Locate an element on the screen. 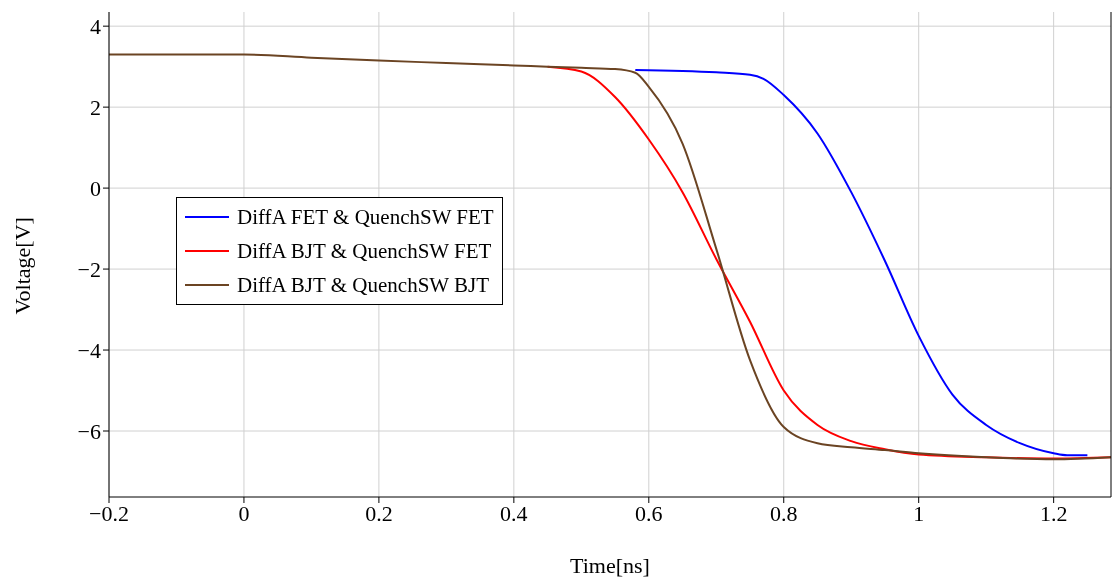 This screenshot has width=1113, height=579. y-tick-label: −6 is located at coordinates (89, 431).